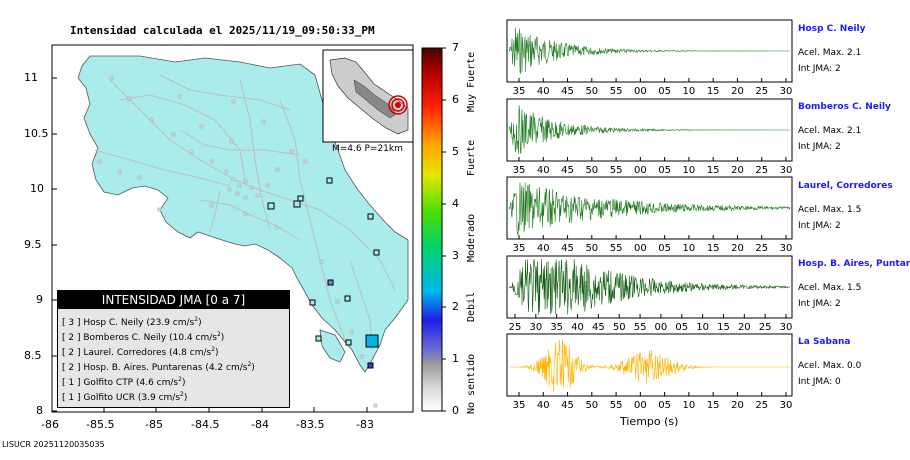 Image resolution: width=910 pixels, height=460 pixels. Describe the element at coordinates (71, 383) in the screenshot. I see `legend-level: [ 1 ]` at that location.